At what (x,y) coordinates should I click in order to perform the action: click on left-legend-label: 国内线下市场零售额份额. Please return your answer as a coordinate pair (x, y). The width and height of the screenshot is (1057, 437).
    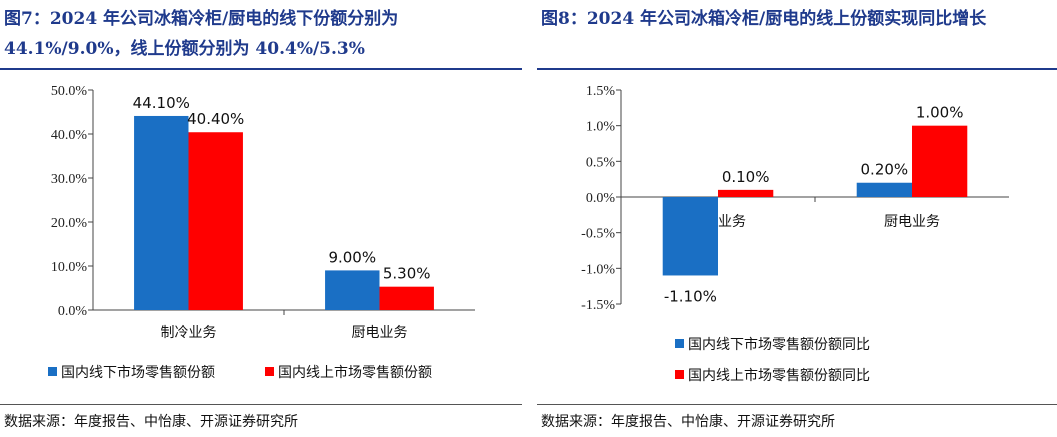
    Looking at the image, I should click on (138, 372).